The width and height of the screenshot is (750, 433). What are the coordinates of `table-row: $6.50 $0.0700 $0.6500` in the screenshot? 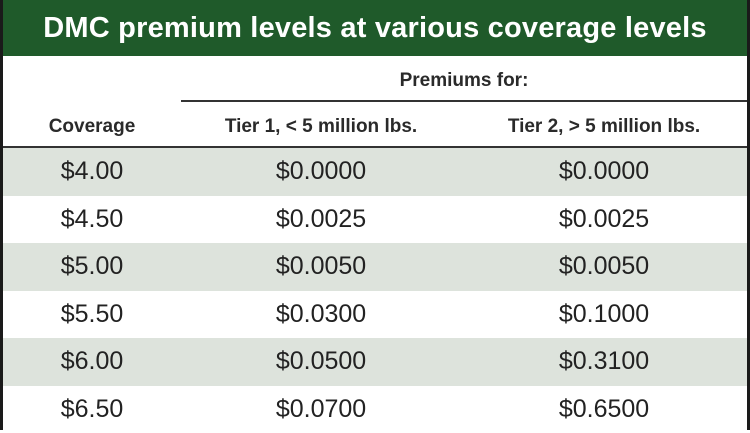 It's located at (375, 409).